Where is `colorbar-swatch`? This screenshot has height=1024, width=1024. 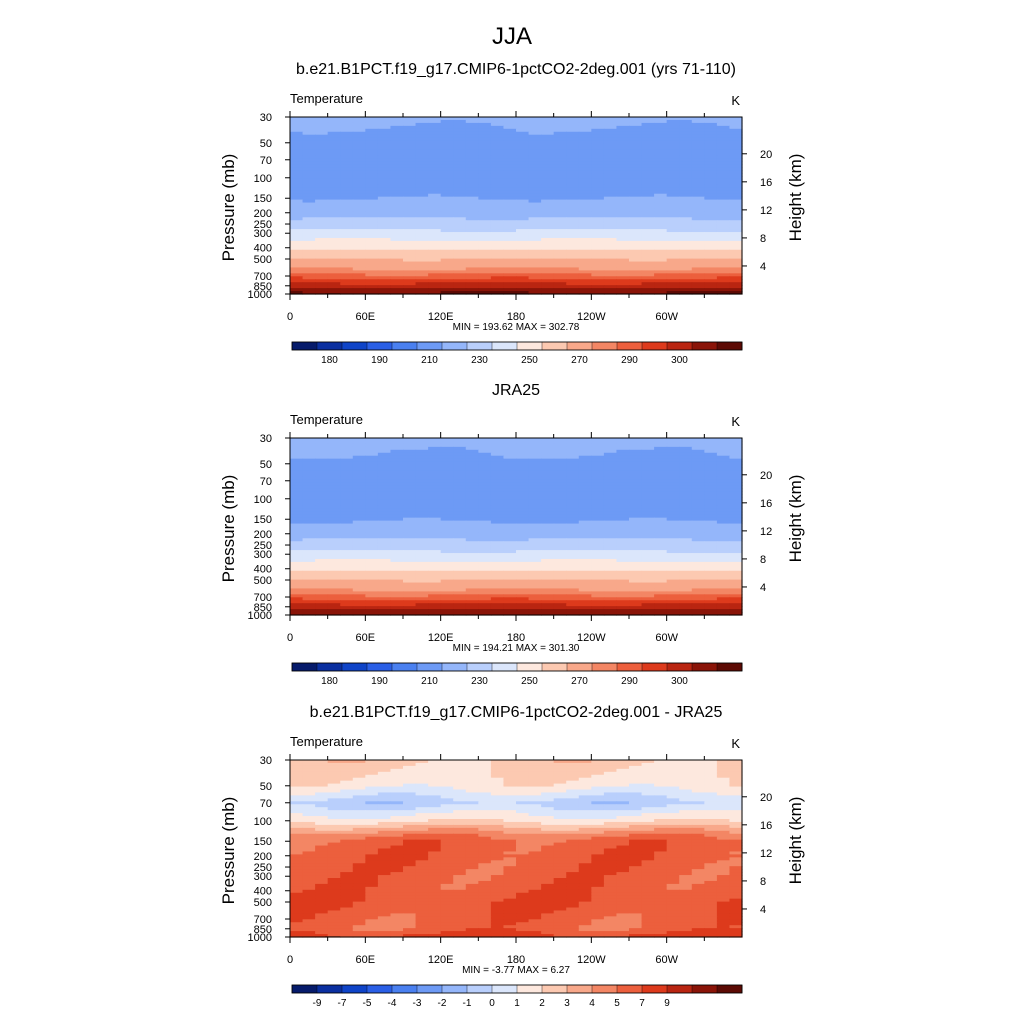 colorbar-swatch is located at coordinates (729, 346).